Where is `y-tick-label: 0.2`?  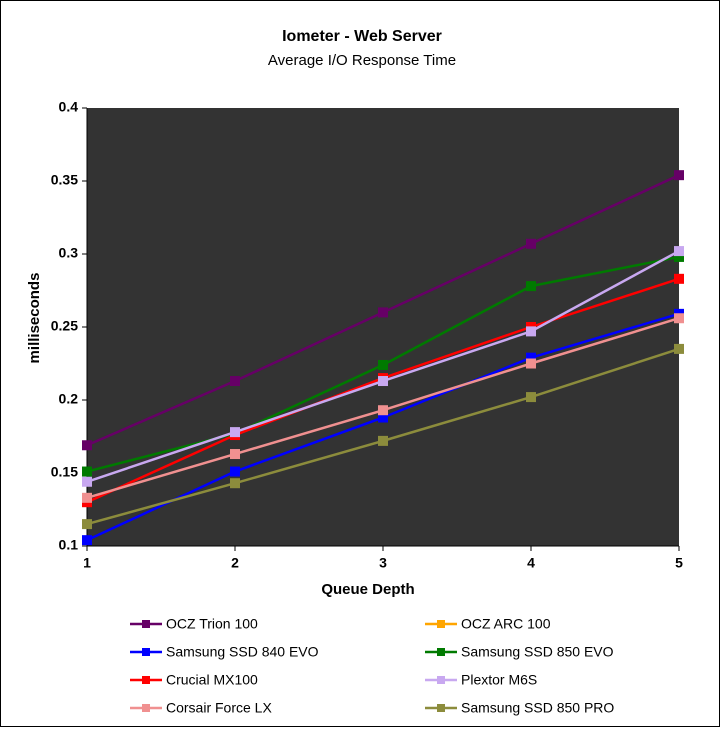 y-tick-label: 0.2 is located at coordinates (69, 399).